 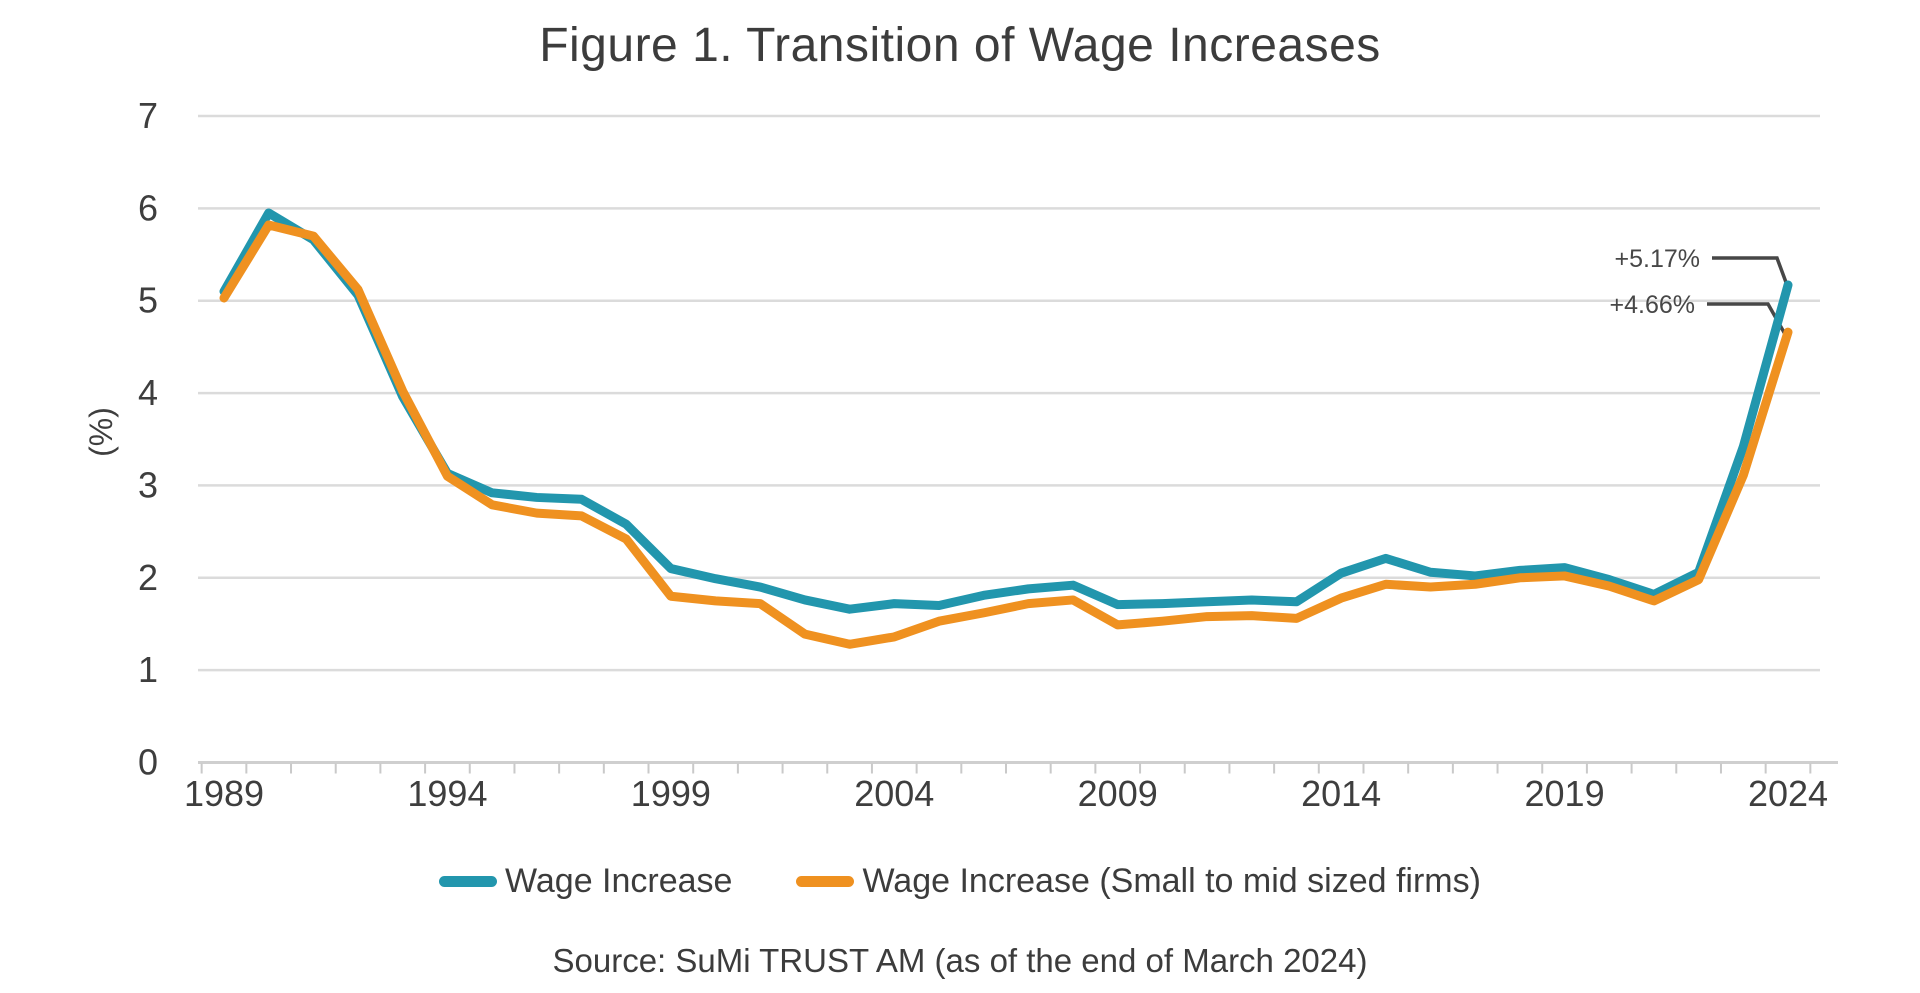 I want to click on legend-label: Wage Increase (Small to mid sized firms), so click(x=1171, y=881).